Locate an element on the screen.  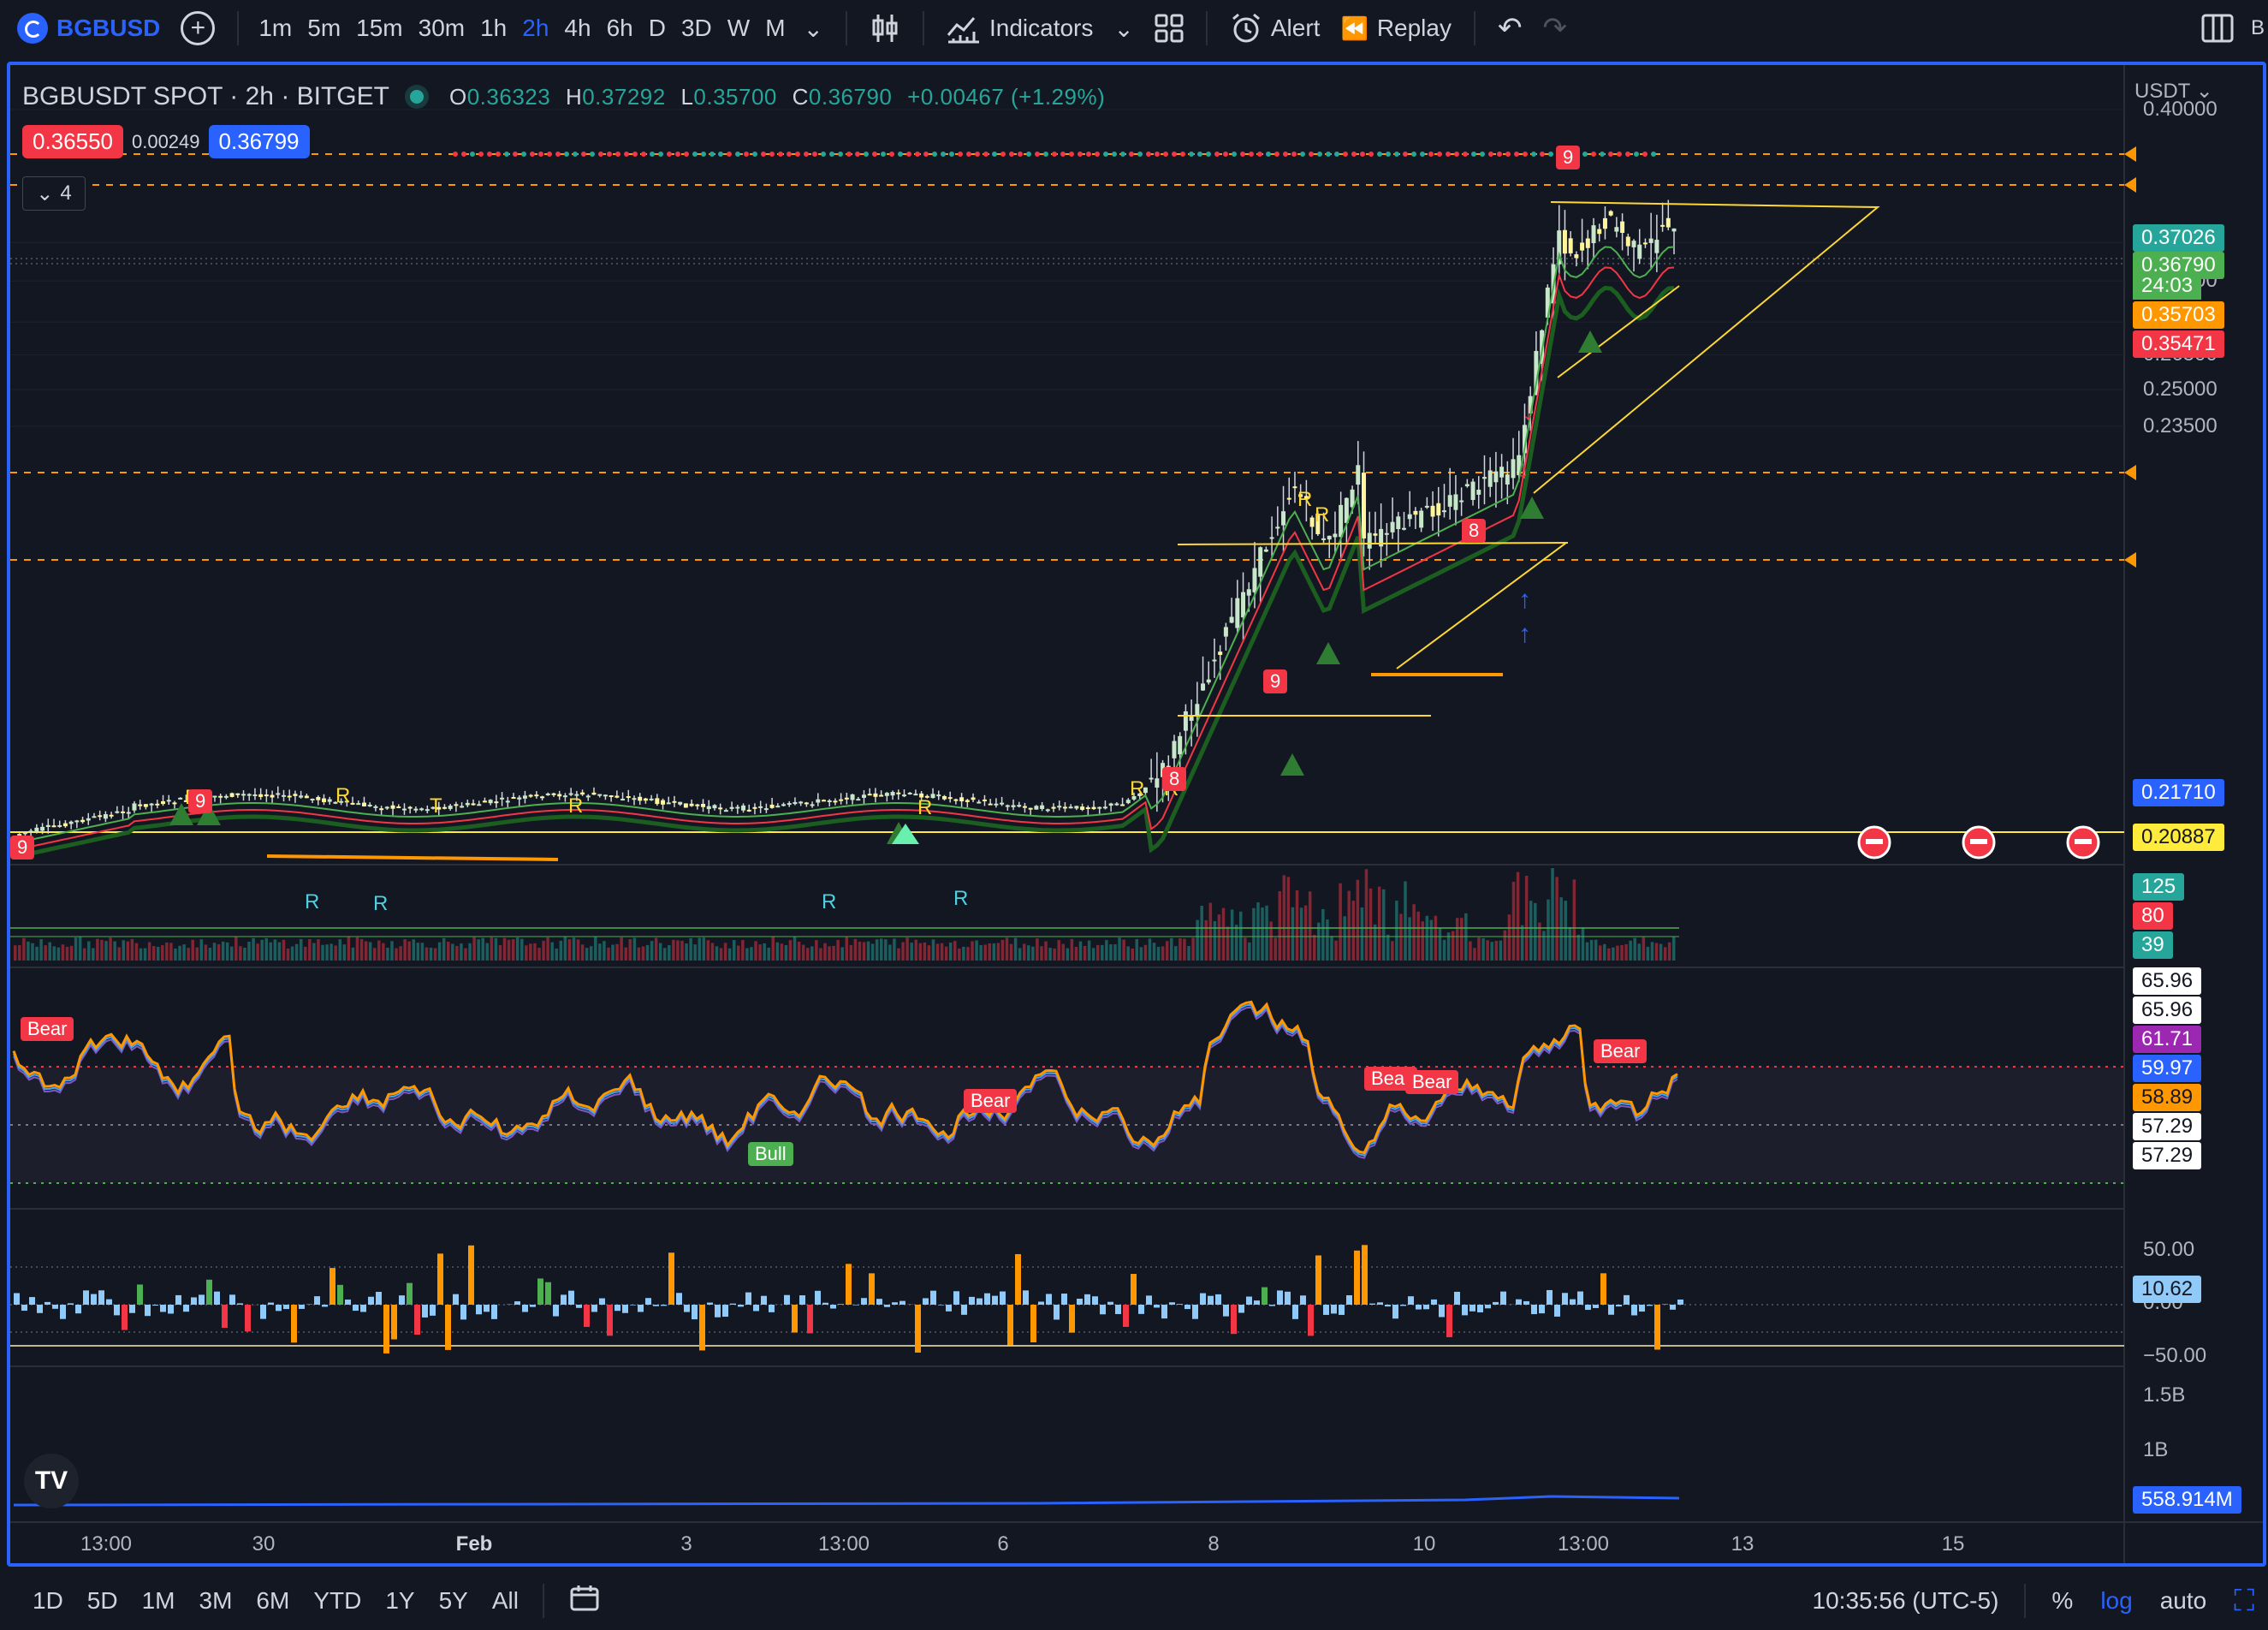
range-5d: 5D is located at coordinates (102, 1600).